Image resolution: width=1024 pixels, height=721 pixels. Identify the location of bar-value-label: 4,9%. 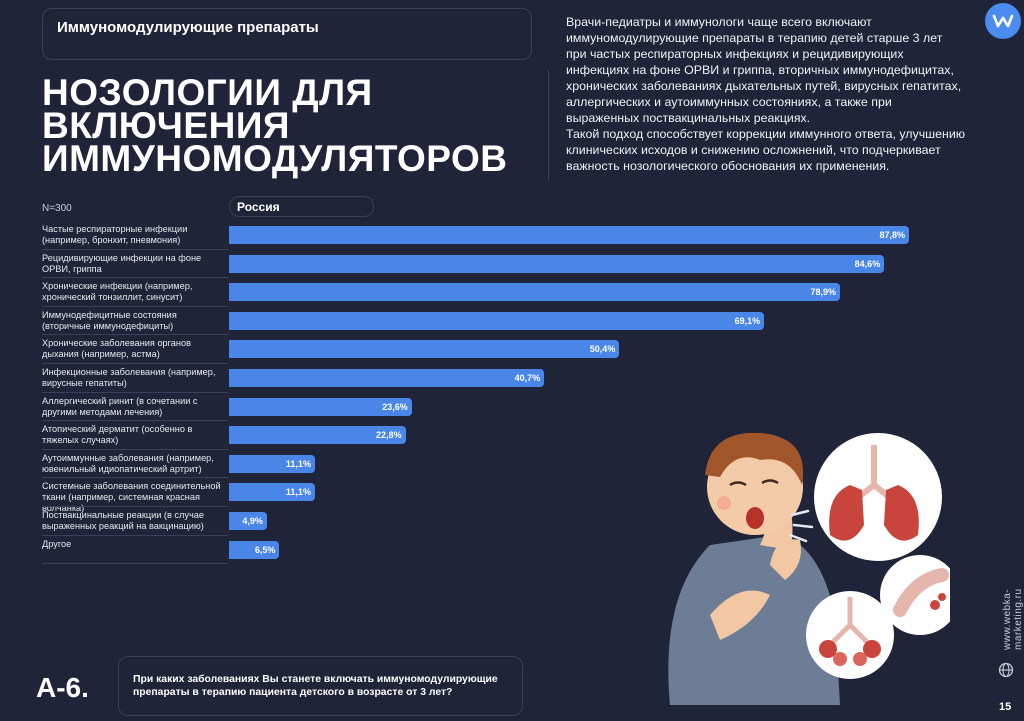
(252, 521).